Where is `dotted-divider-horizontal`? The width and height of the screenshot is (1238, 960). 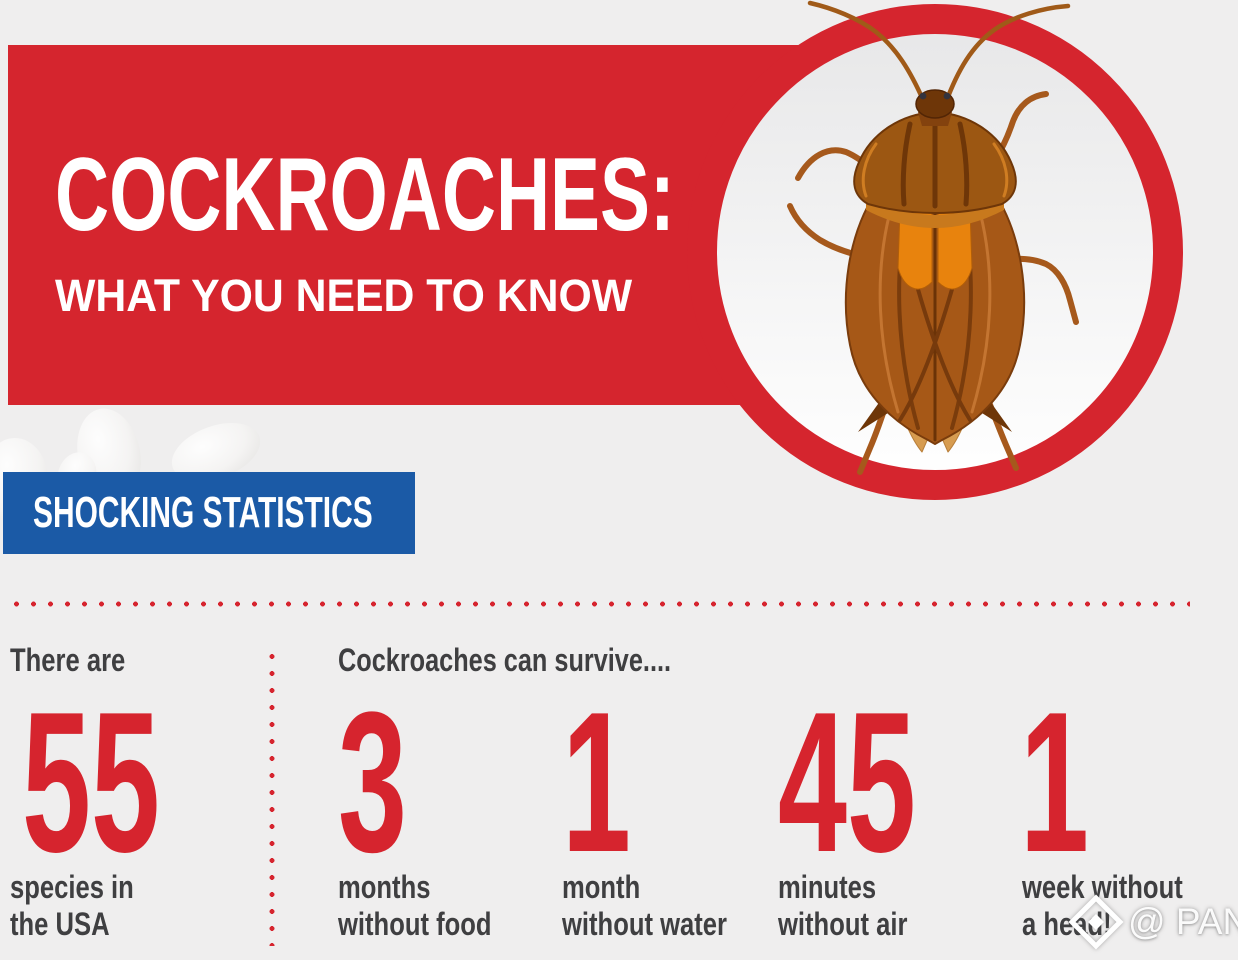 dotted-divider-horizontal is located at coordinates (599, 604).